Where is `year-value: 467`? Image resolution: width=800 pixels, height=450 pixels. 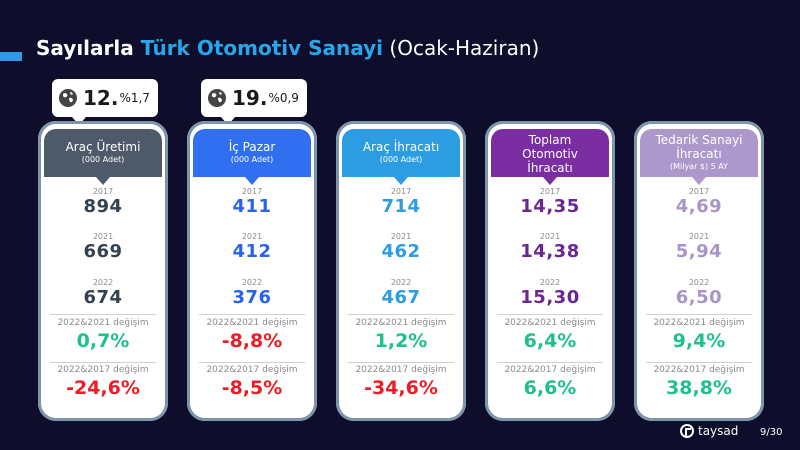 year-value: 467 is located at coordinates (401, 297).